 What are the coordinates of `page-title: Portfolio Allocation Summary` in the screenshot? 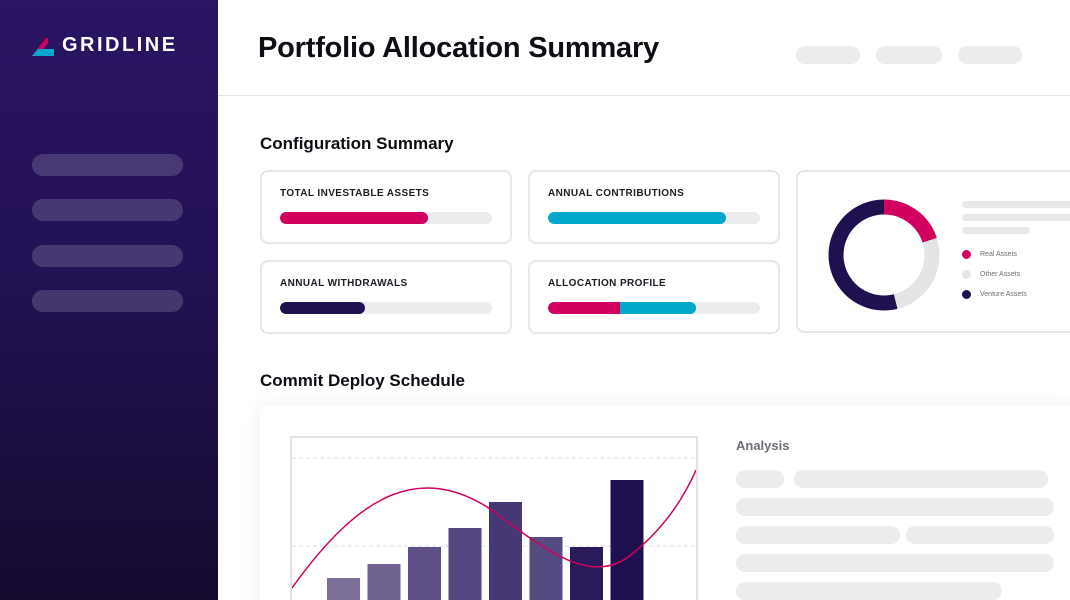 It's located at (458, 48).